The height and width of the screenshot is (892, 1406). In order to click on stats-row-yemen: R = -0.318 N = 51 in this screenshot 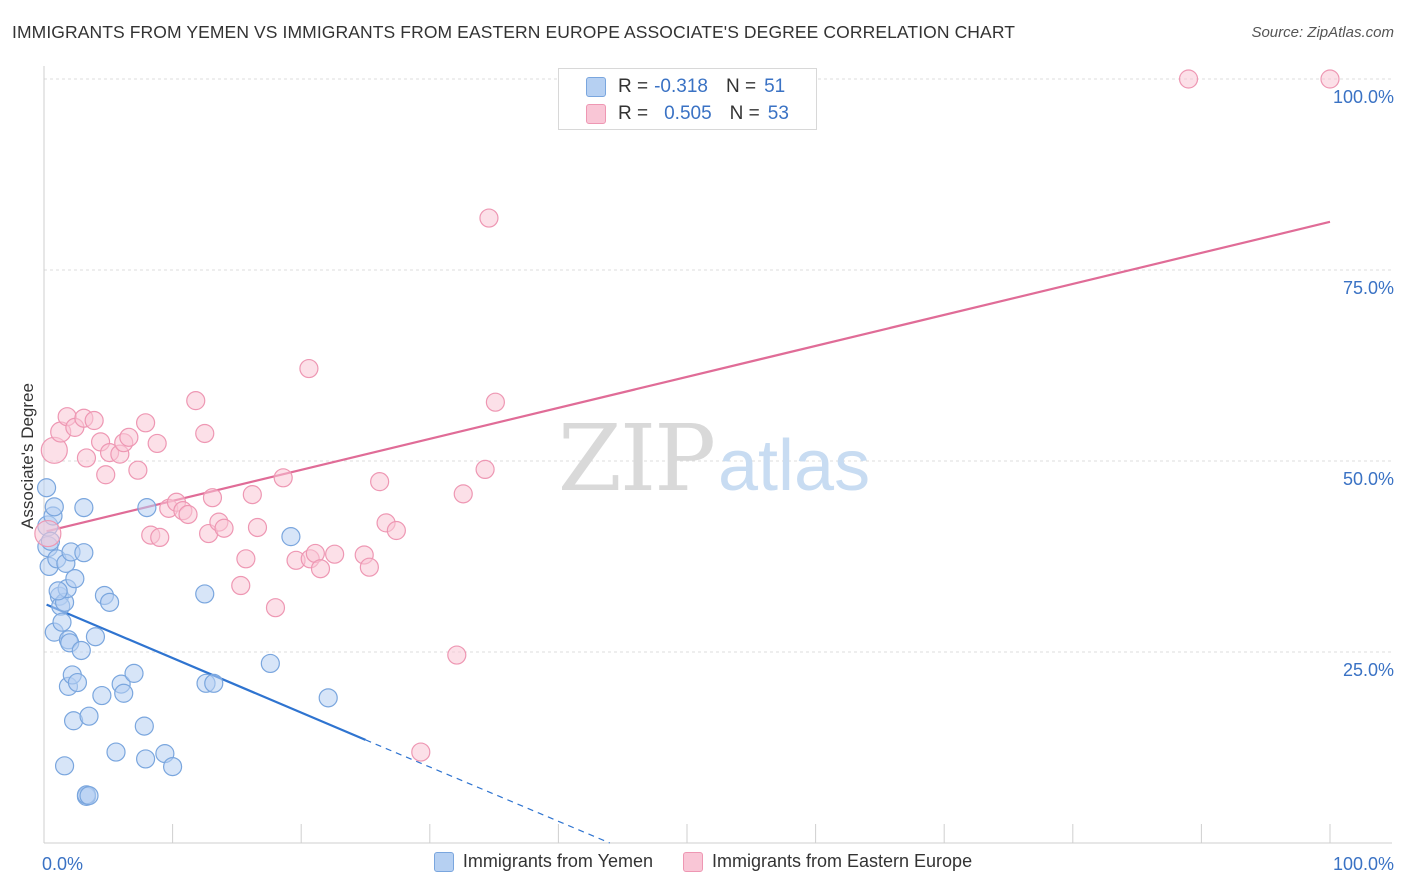, I will do `click(672, 87)`.